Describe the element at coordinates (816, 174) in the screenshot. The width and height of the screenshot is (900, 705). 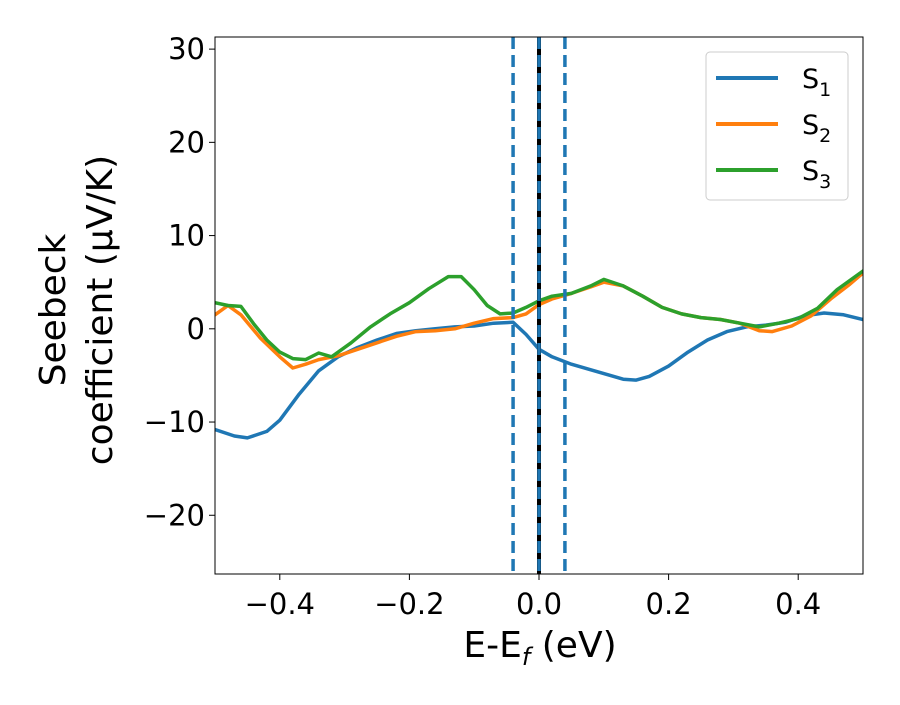
I see `legend-label-s3: S3` at that location.